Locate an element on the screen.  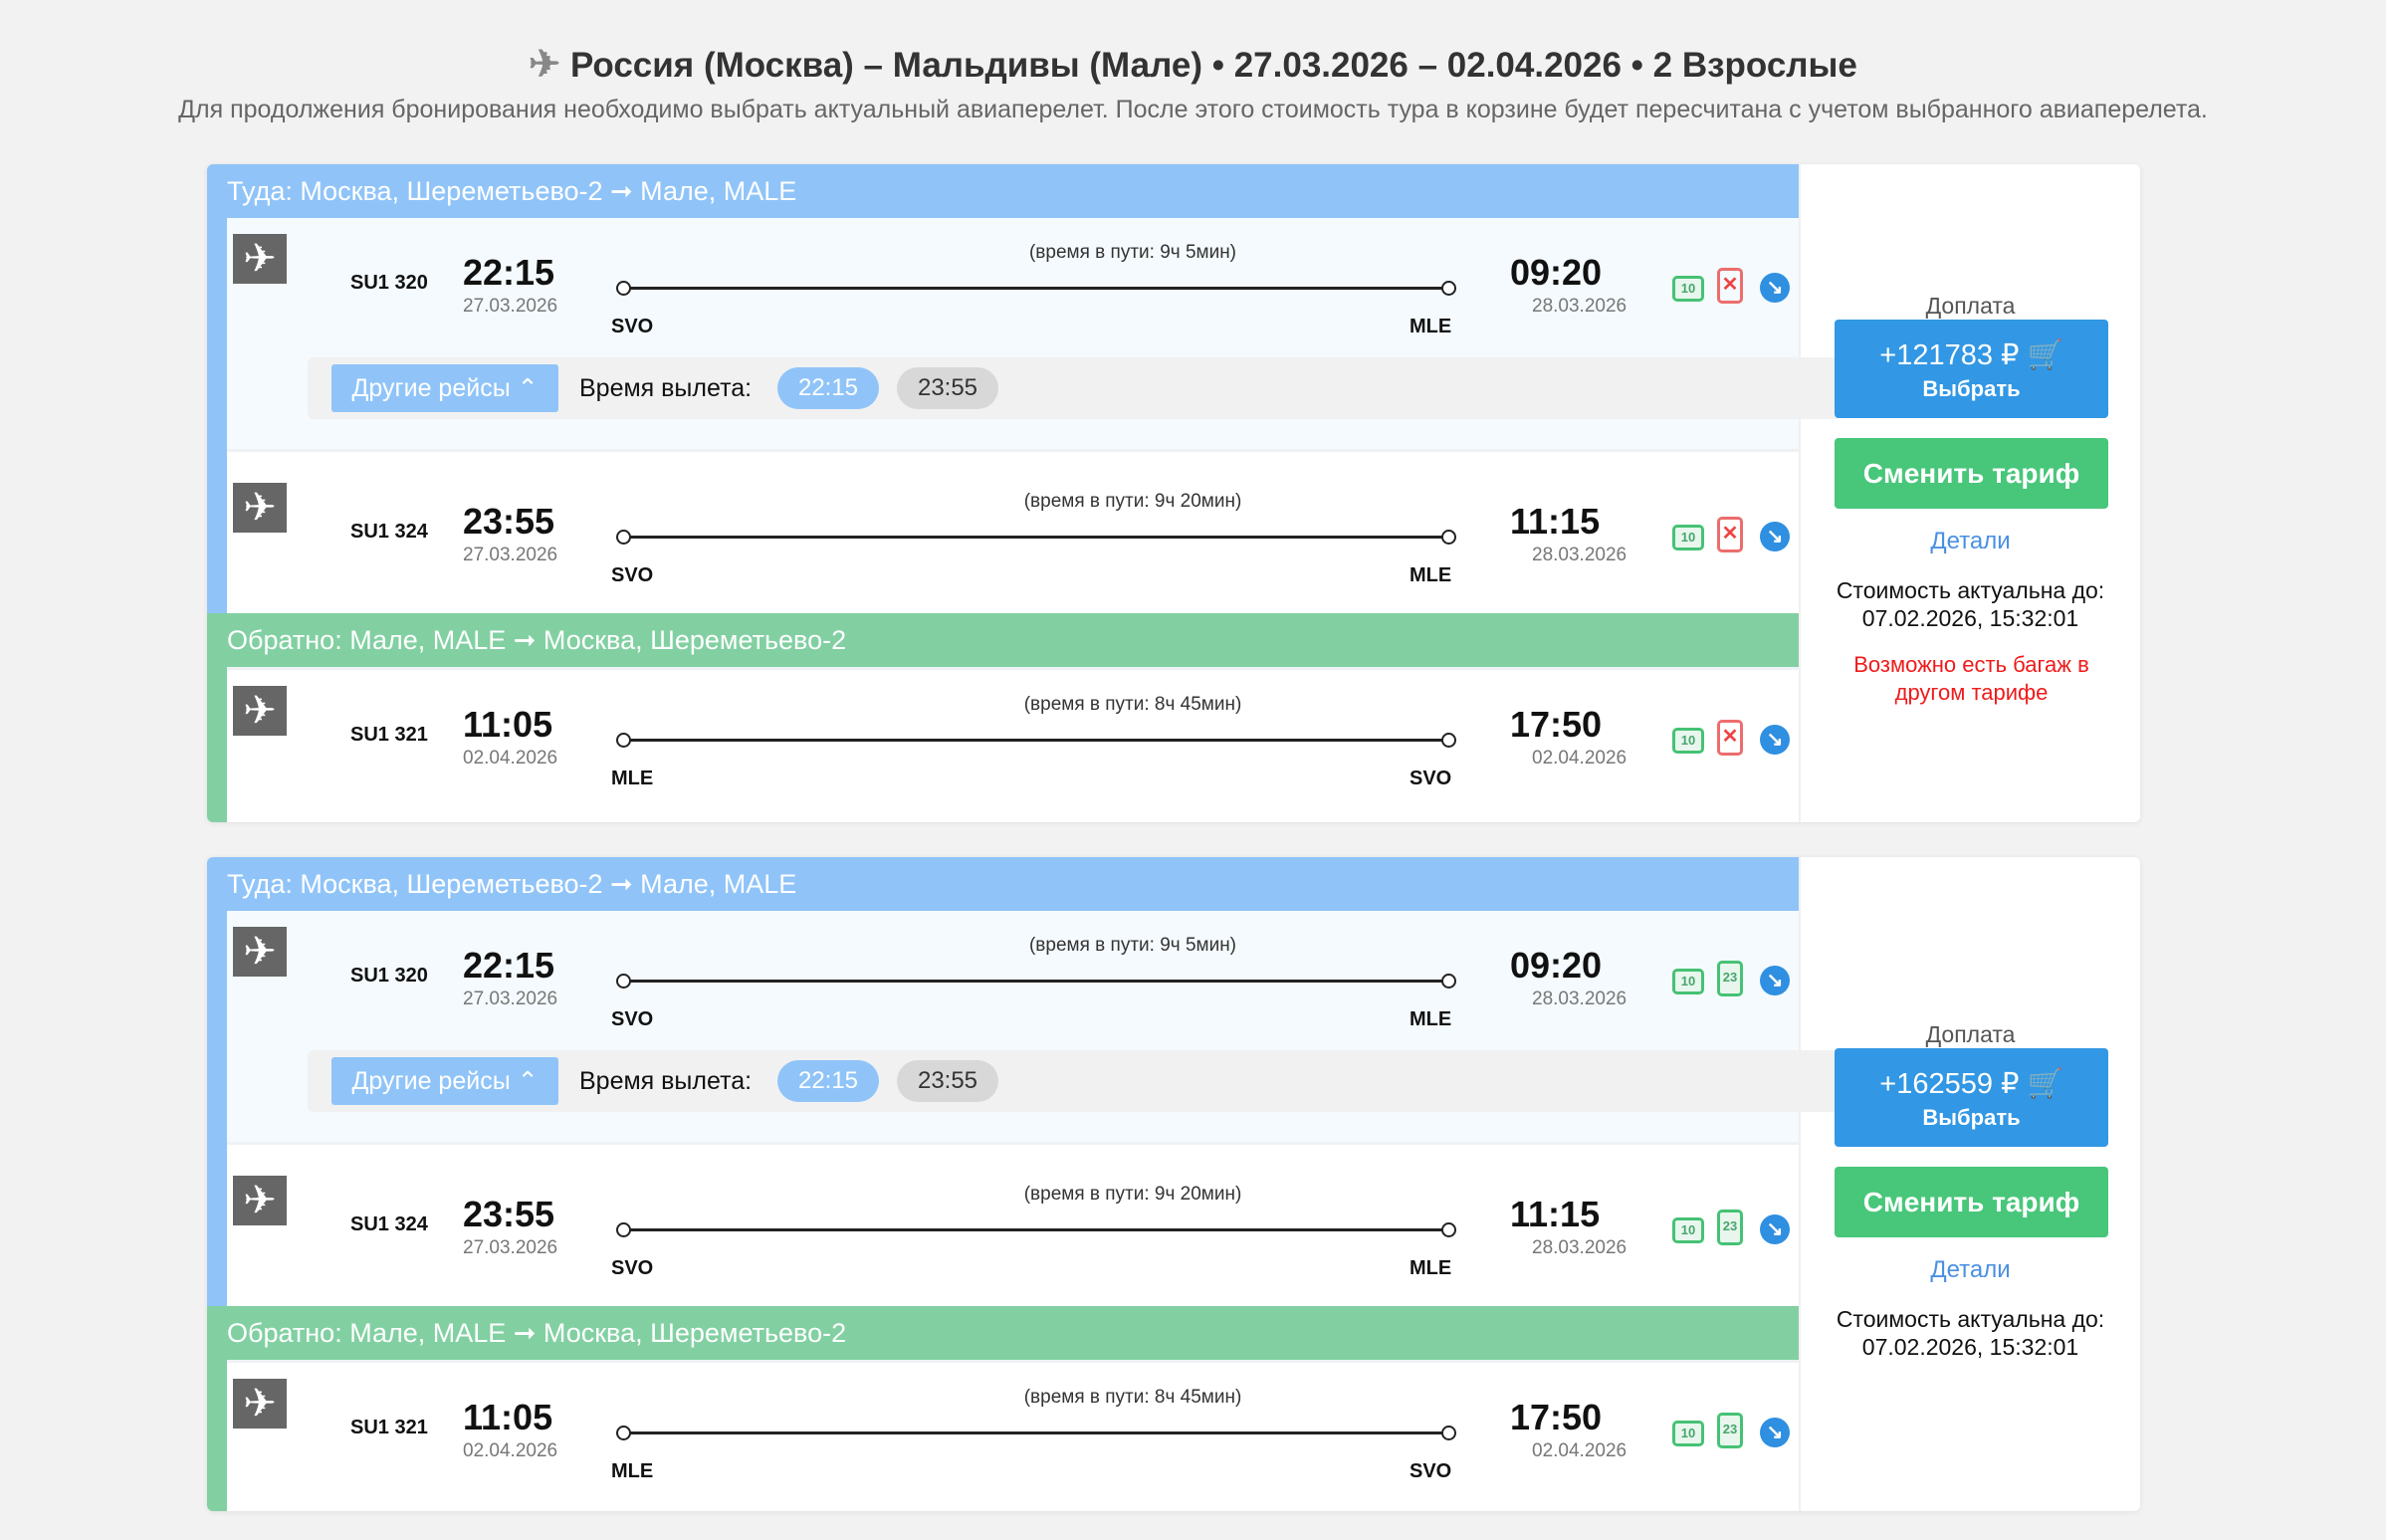
departure-time: 23:55 is located at coordinates (509, 521).